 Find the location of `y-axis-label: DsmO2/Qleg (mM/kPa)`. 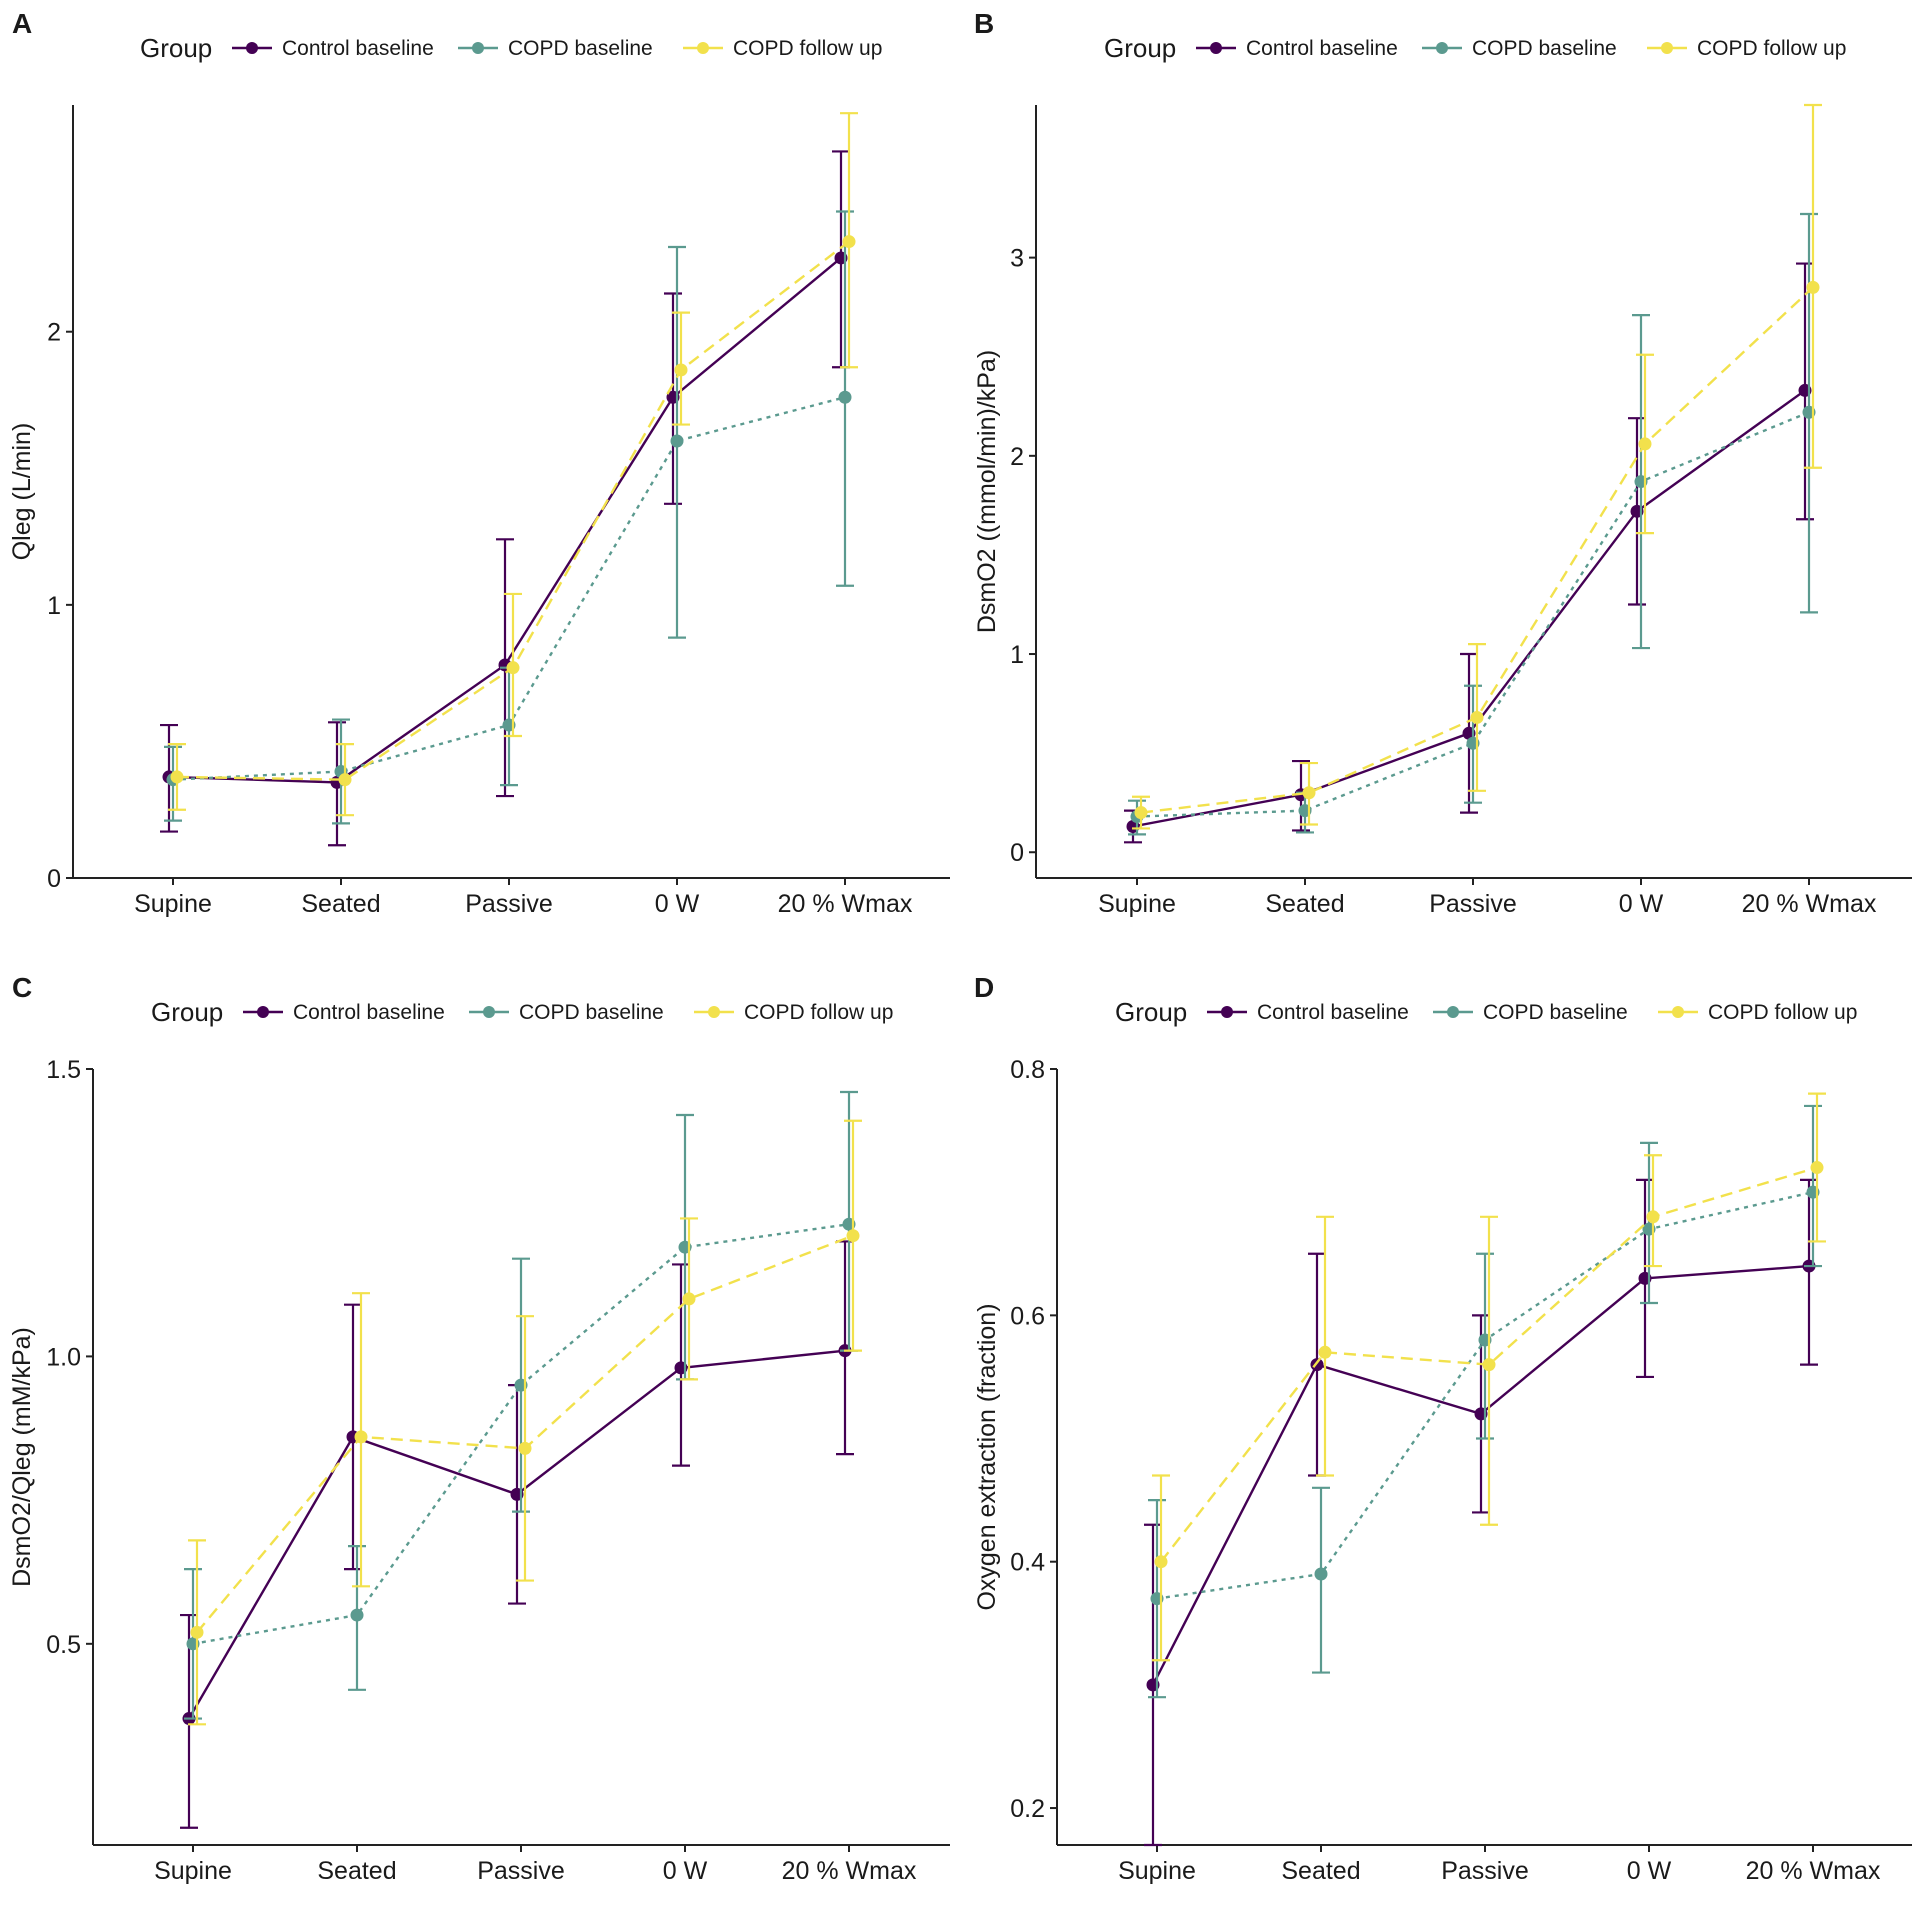

y-axis-label: DsmO2/Qleg (mM/kPa) is located at coordinates (22, 1457).